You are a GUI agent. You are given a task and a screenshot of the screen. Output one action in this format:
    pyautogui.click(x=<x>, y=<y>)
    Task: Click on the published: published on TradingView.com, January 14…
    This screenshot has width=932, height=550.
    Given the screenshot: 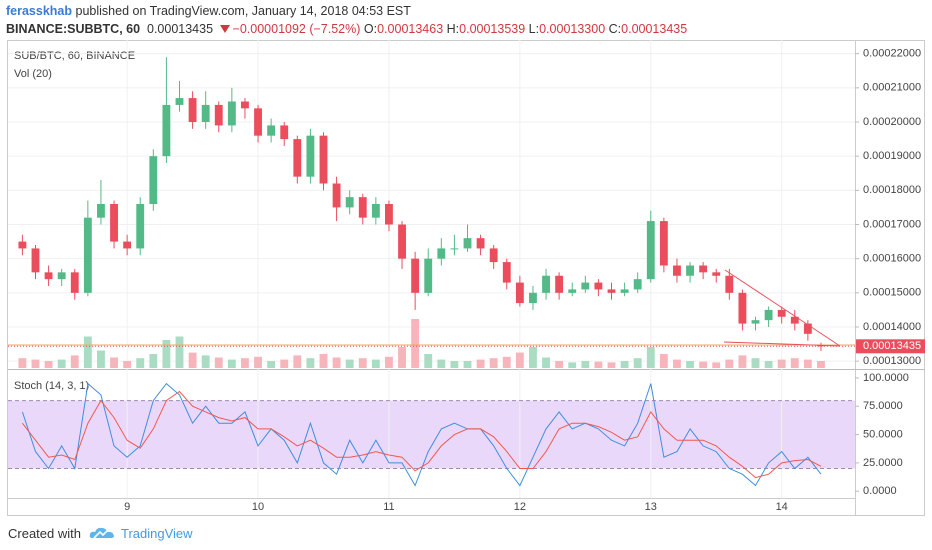 What is the action you would take?
    pyautogui.click(x=243, y=11)
    